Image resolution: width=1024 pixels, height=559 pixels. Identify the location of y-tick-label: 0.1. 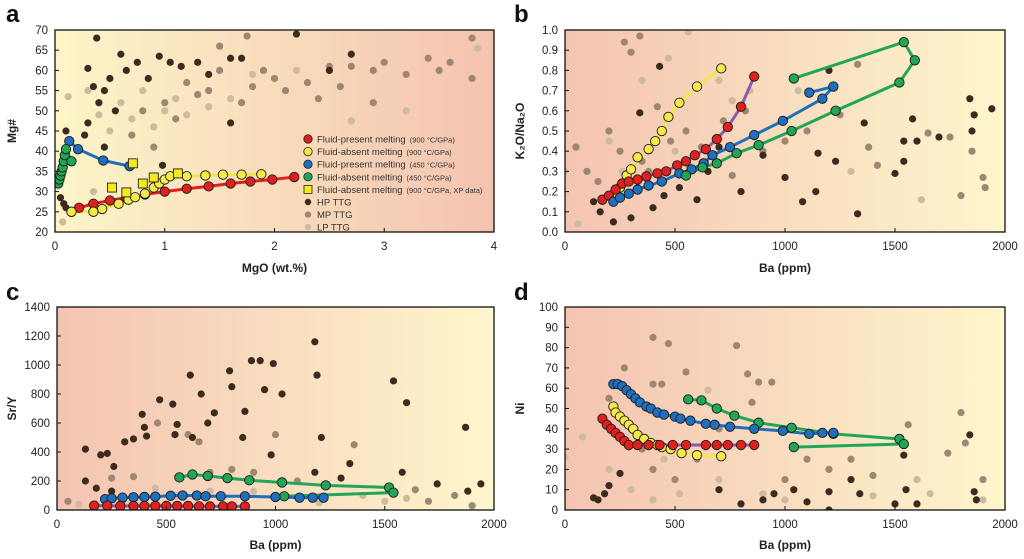
(550, 213).